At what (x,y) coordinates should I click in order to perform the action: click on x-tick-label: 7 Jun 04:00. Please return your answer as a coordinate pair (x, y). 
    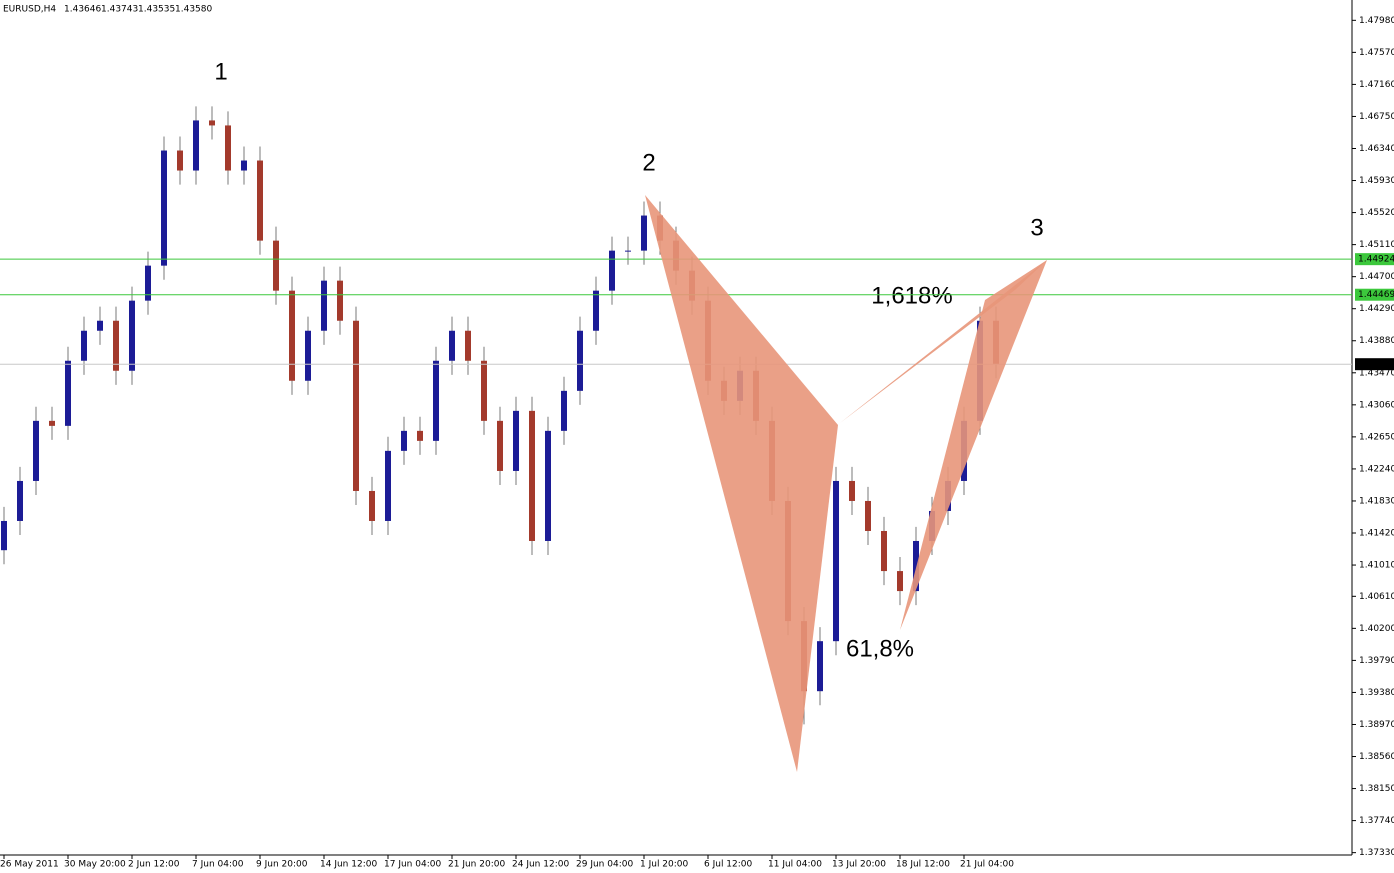
    Looking at the image, I should click on (218, 865).